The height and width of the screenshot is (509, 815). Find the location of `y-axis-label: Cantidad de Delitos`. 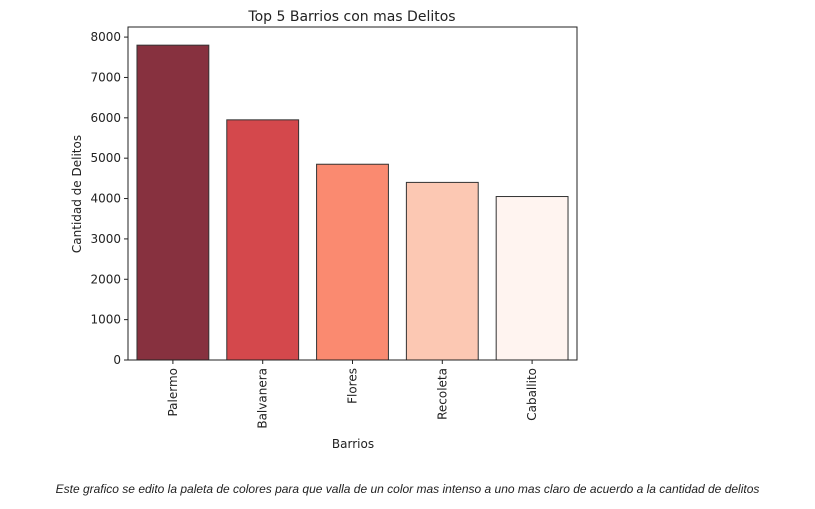

y-axis-label: Cantidad de Delitos is located at coordinates (77, 194).